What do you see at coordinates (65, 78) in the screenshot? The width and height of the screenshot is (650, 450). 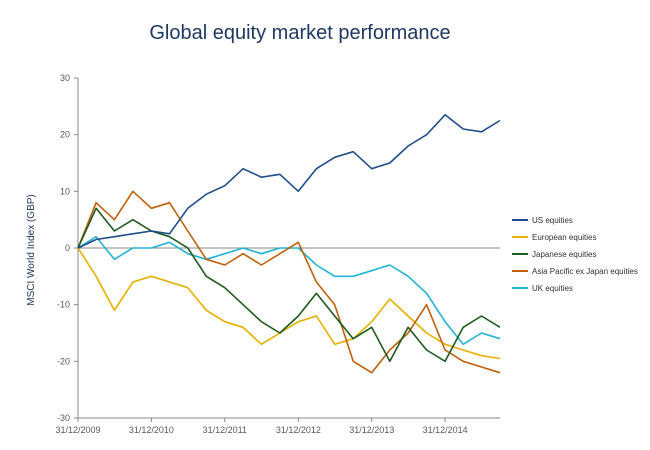 I see `y-tick-label: 30` at bounding box center [65, 78].